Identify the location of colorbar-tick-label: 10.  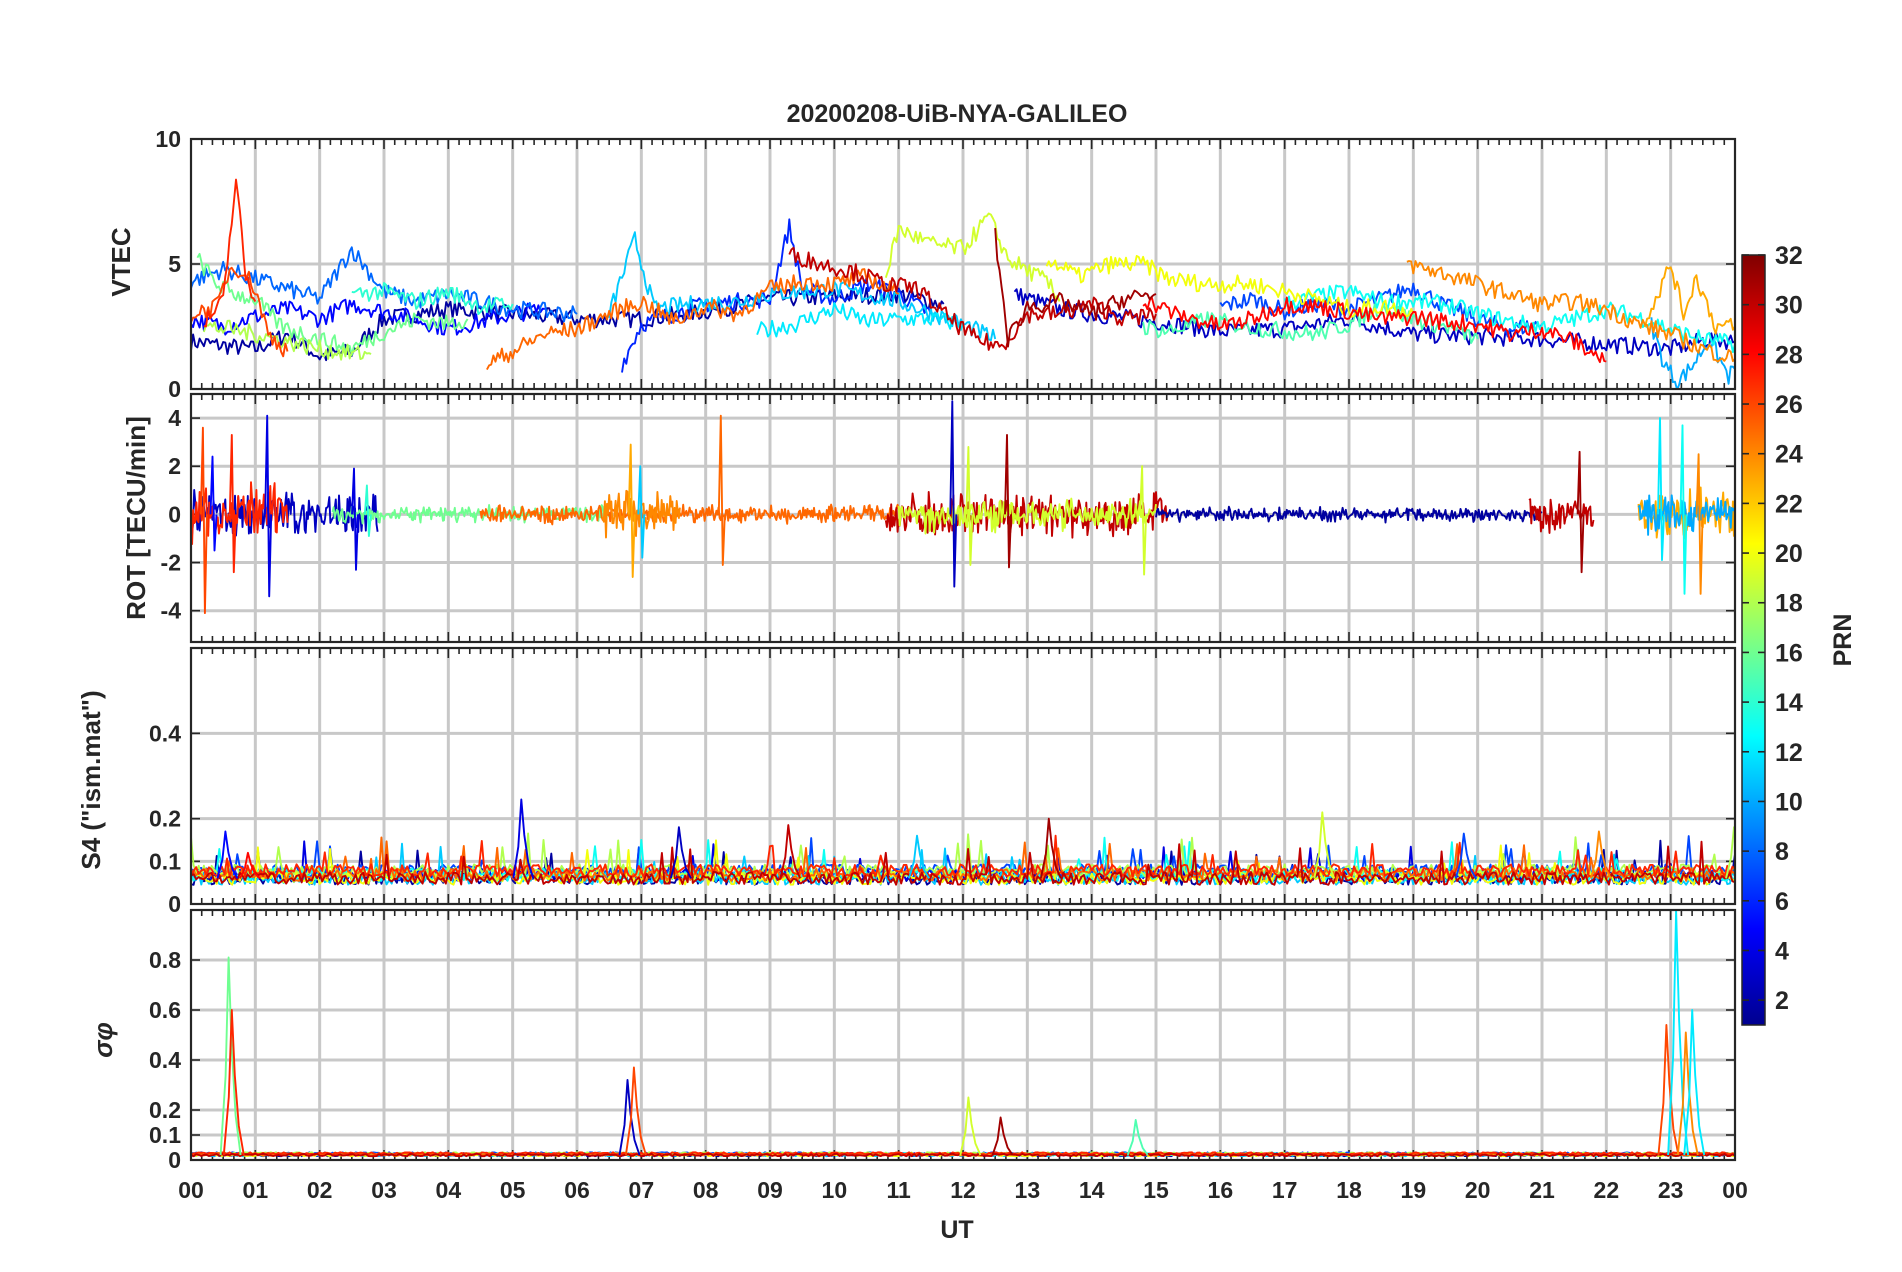
(1789, 802).